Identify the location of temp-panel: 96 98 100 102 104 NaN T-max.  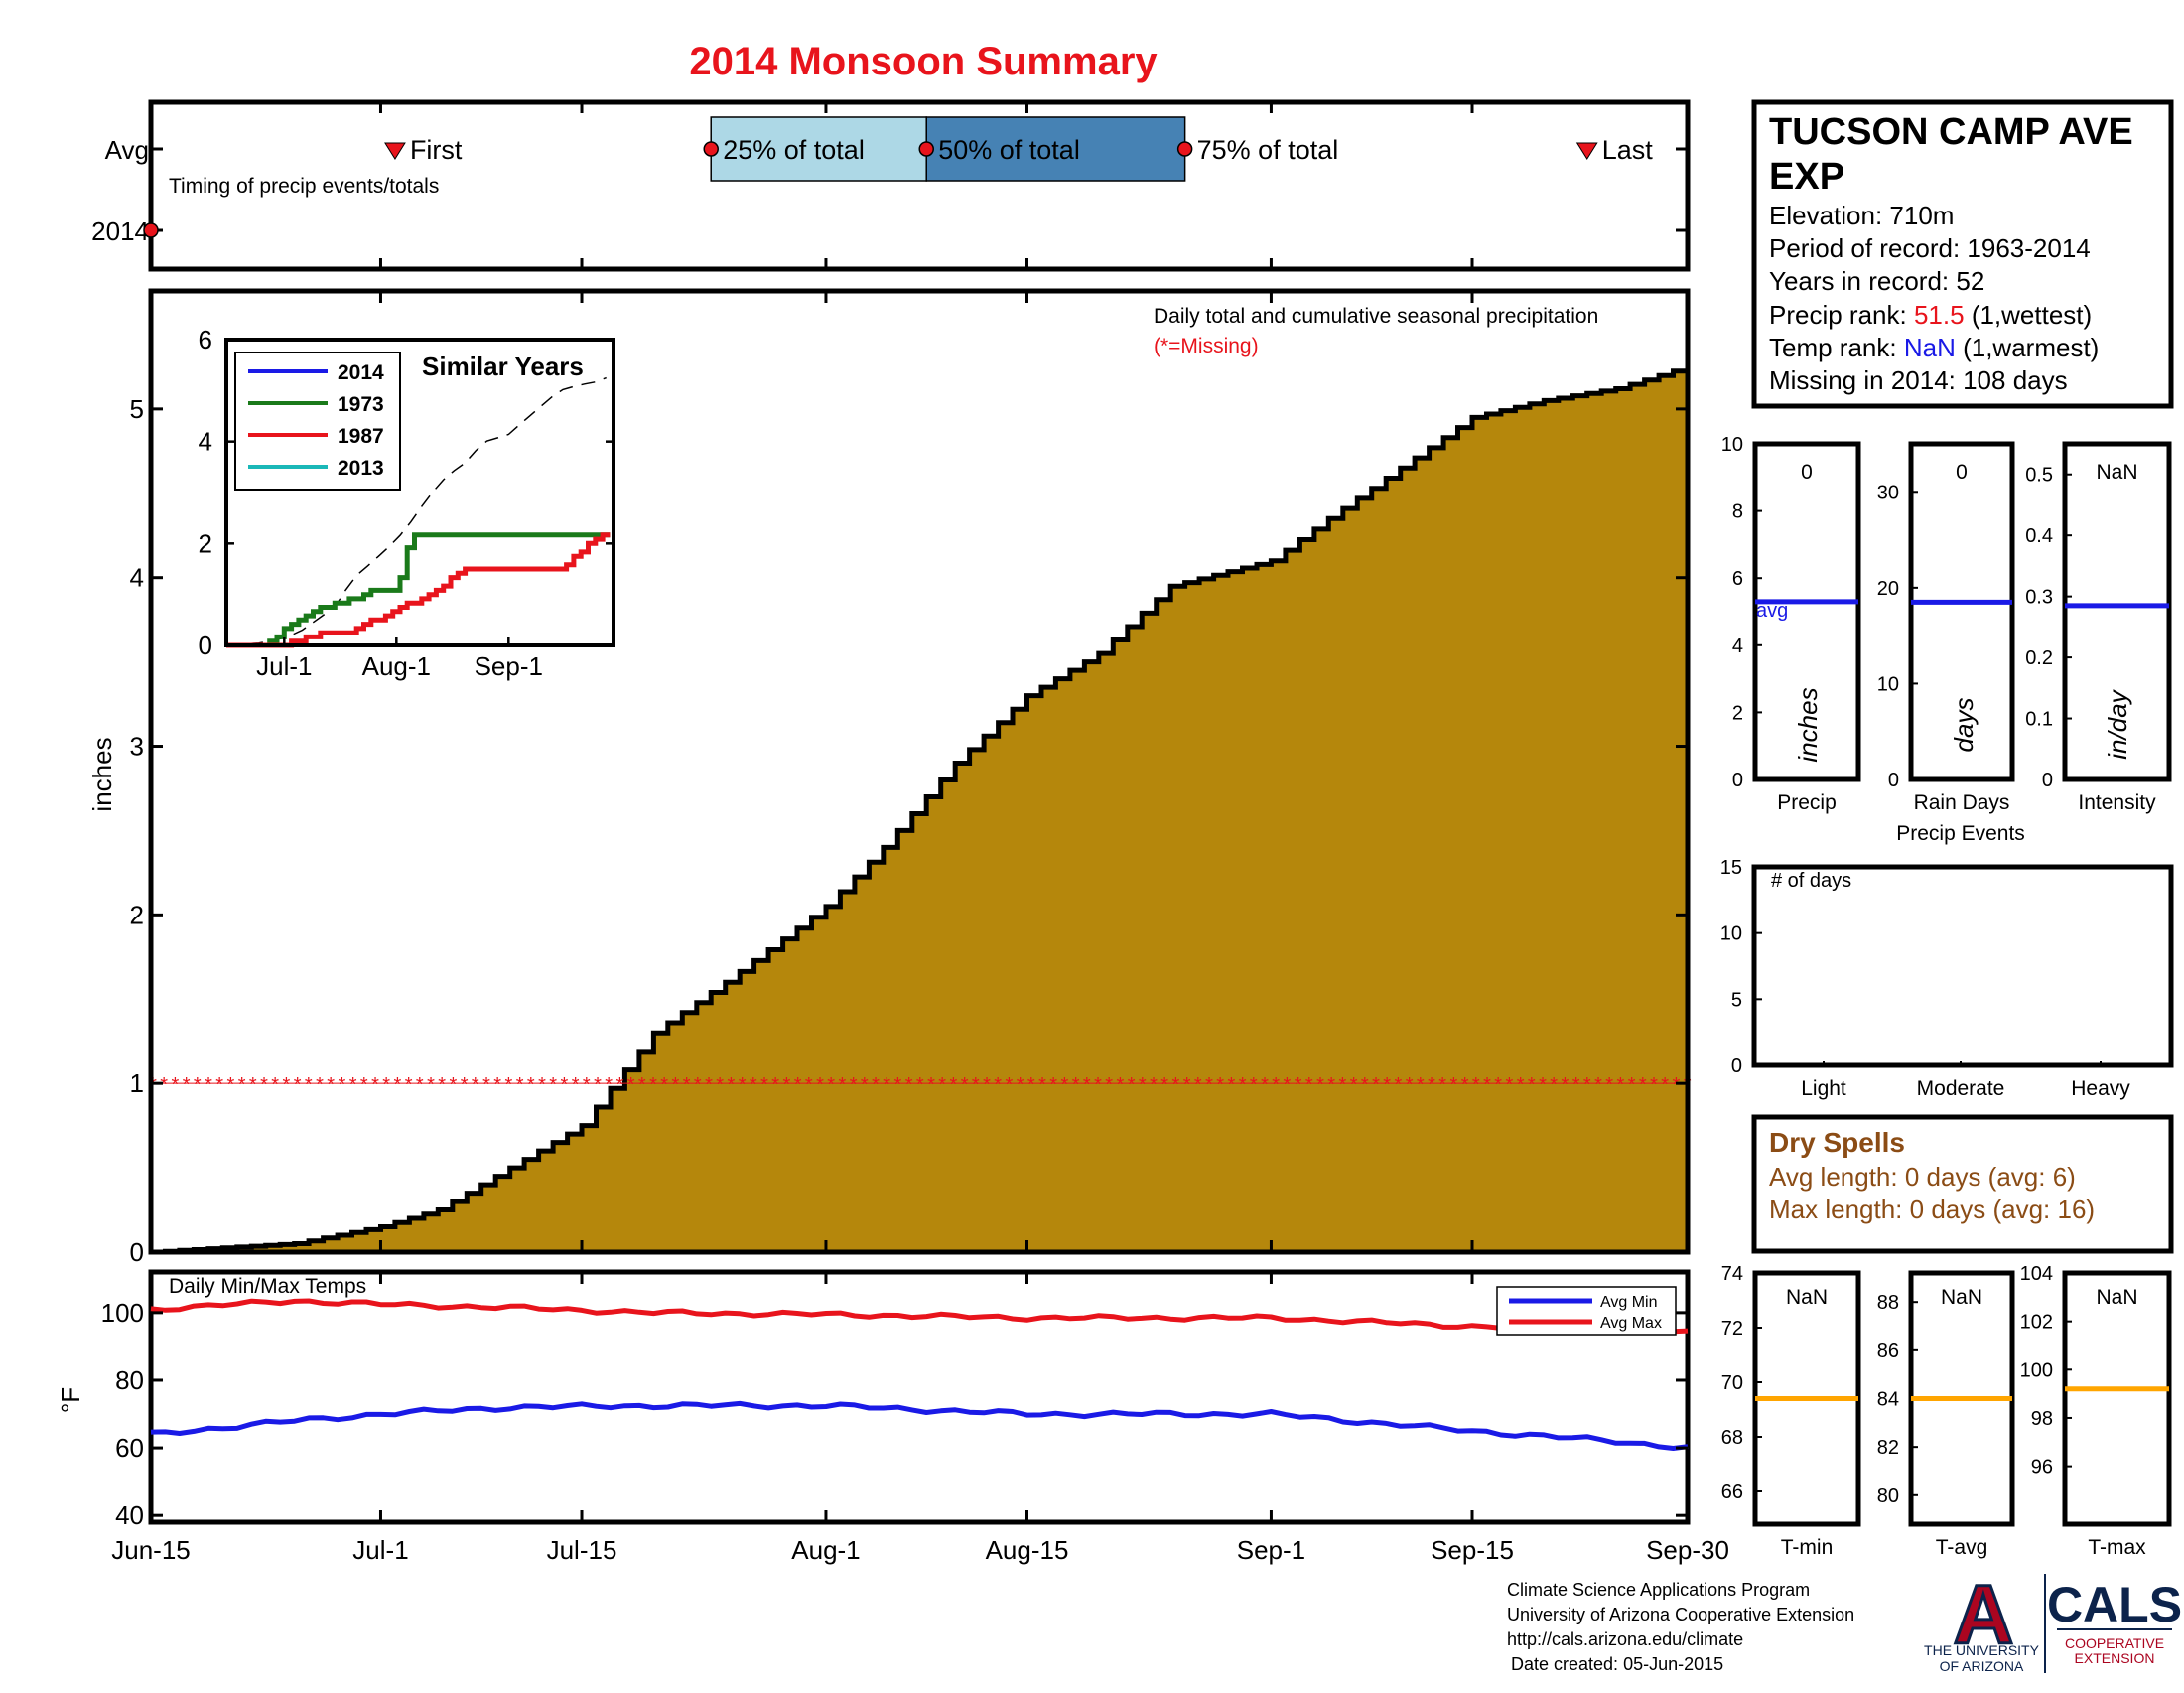
(2096, 1411).